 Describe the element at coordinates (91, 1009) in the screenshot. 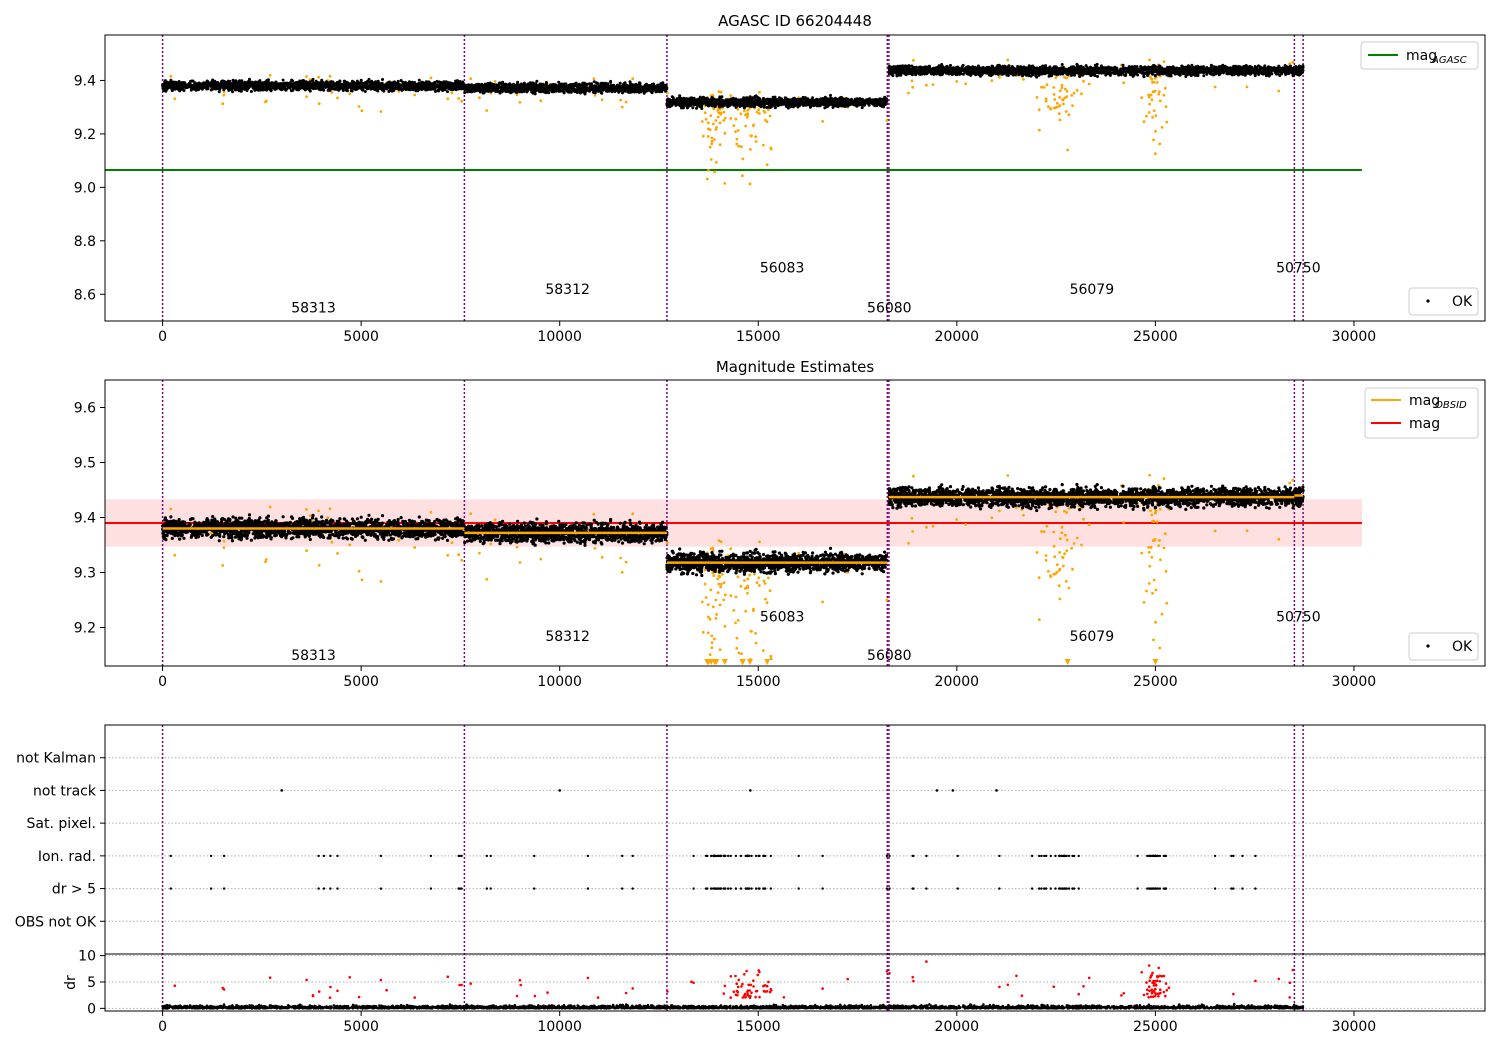

I see `dr-tick-label: 0` at that location.